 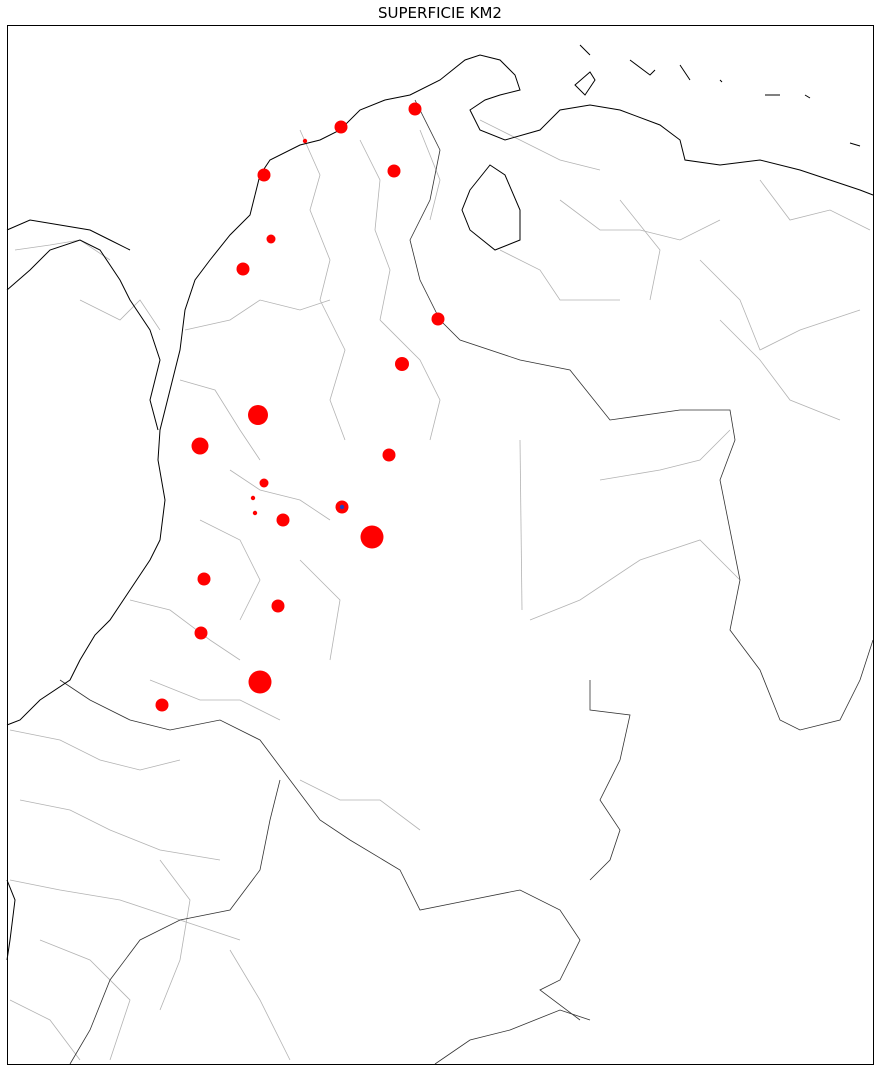 I want to click on marker-cundinamarca-center, so click(x=342, y=507).